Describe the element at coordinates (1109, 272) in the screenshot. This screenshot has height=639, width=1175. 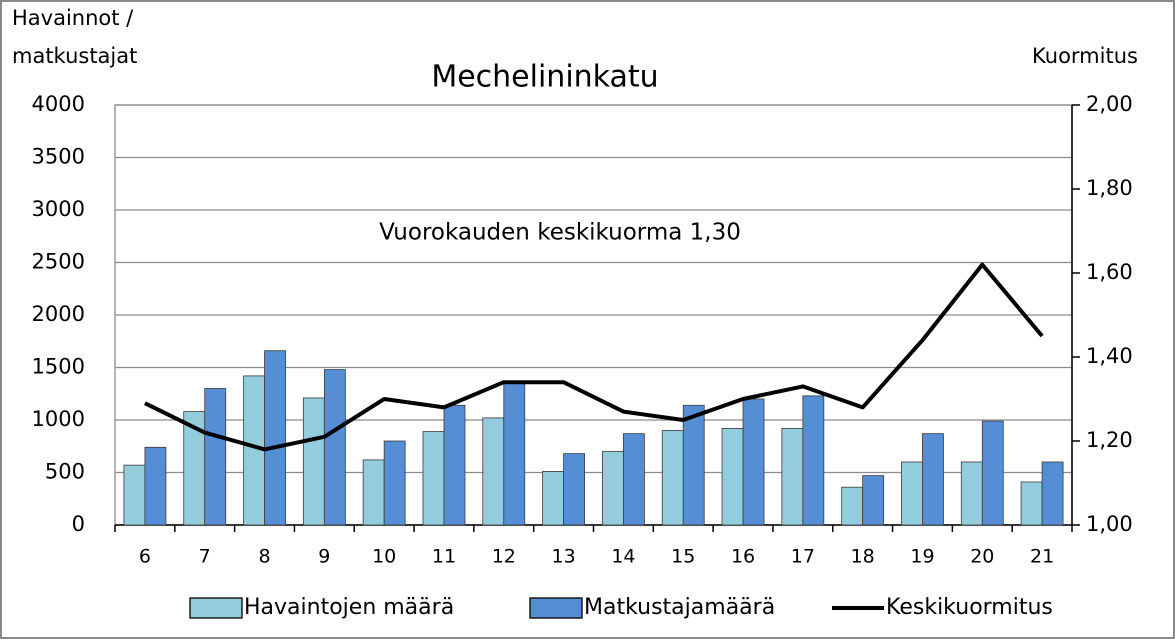
I see `y2-tick-label: 1,60` at that location.